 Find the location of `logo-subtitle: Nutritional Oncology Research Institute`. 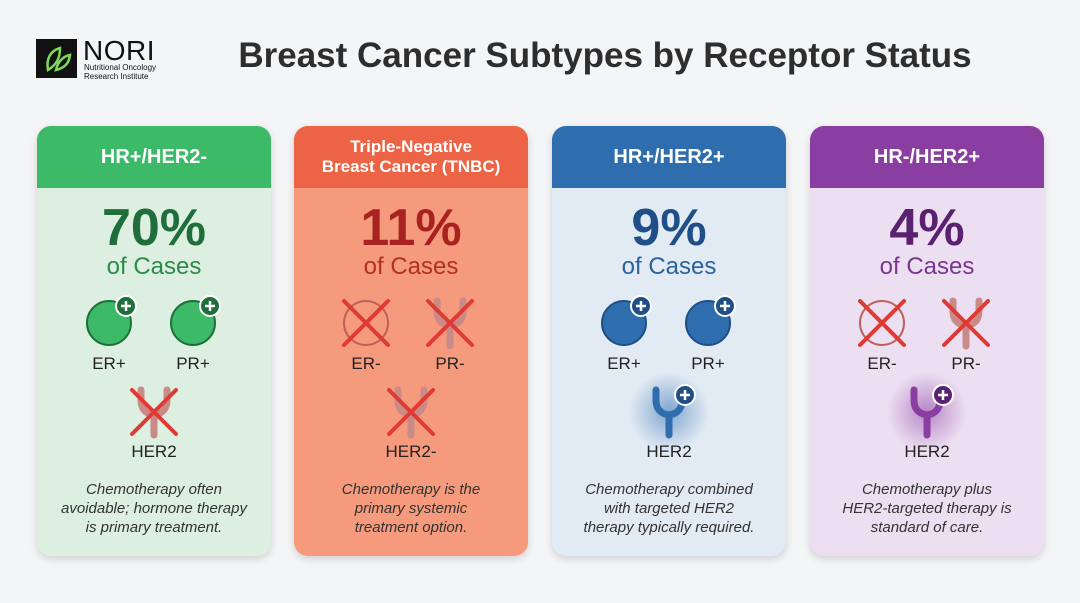

logo-subtitle: Nutritional Oncology Research Institute is located at coordinates (120, 72).